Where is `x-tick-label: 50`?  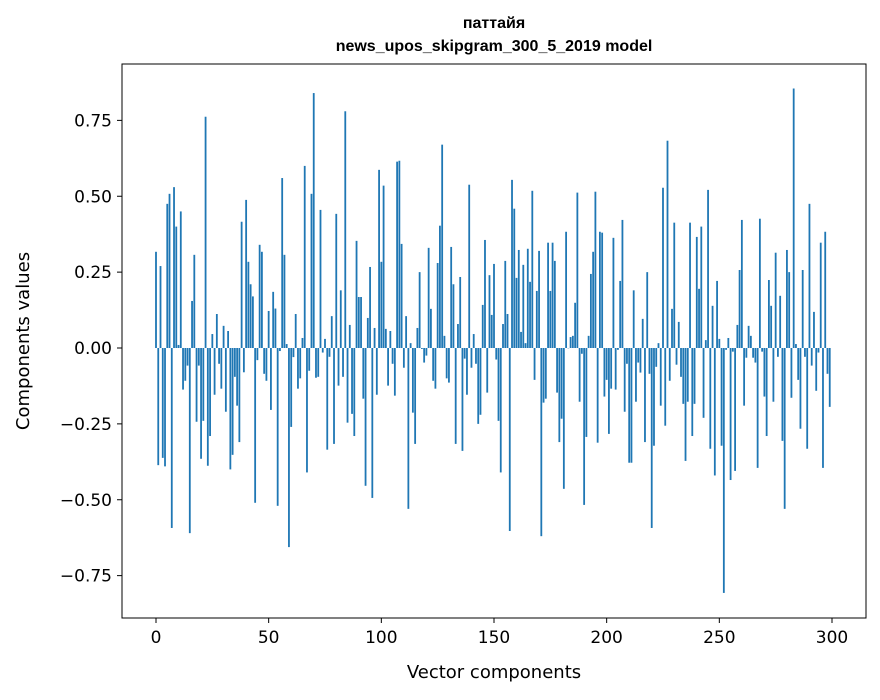
x-tick-label: 50 is located at coordinates (269, 638).